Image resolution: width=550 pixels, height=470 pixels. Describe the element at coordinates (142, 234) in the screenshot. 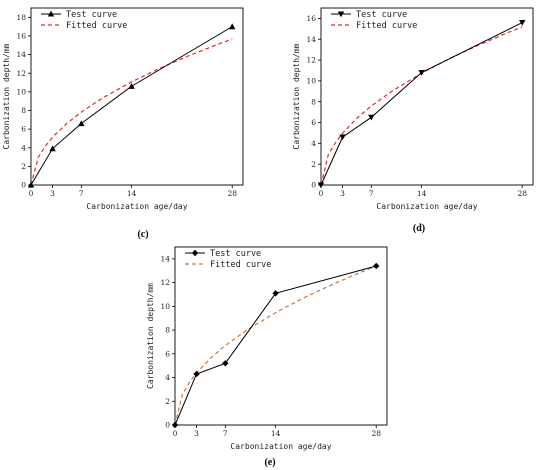

I see `panel-label: (c)` at that location.